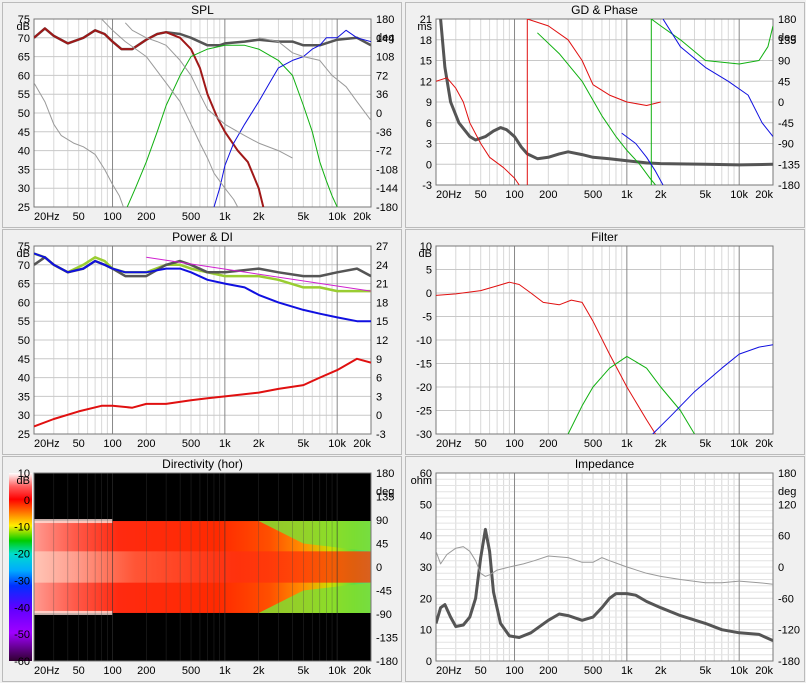 This screenshot has width=806, height=683. I want to click on y2-tick-label: 108, so click(385, 58).